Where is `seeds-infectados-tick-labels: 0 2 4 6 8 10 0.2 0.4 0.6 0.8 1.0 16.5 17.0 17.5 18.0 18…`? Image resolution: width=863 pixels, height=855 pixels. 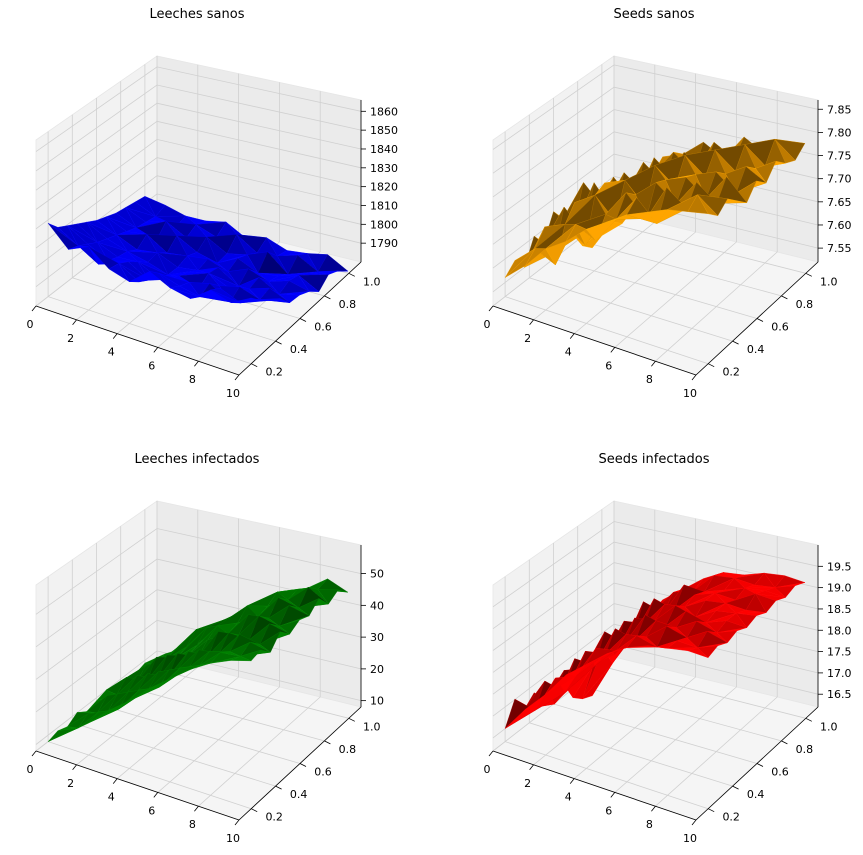 seeds-infectados-tick-labels: 0 2 4 6 8 10 0.2 0.4 0.6 0.8 1.0 16.5 17.0 17.5 18.0 18… is located at coordinates (668, 702).